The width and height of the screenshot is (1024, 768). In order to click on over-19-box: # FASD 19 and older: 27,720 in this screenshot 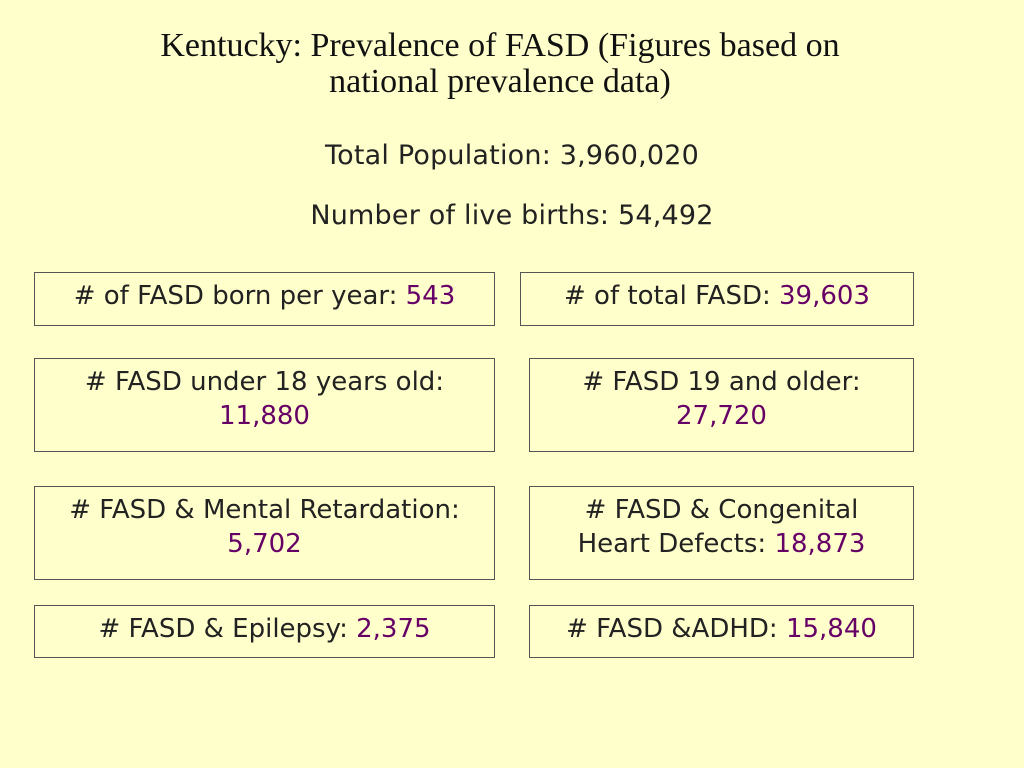, I will do `click(721, 405)`.